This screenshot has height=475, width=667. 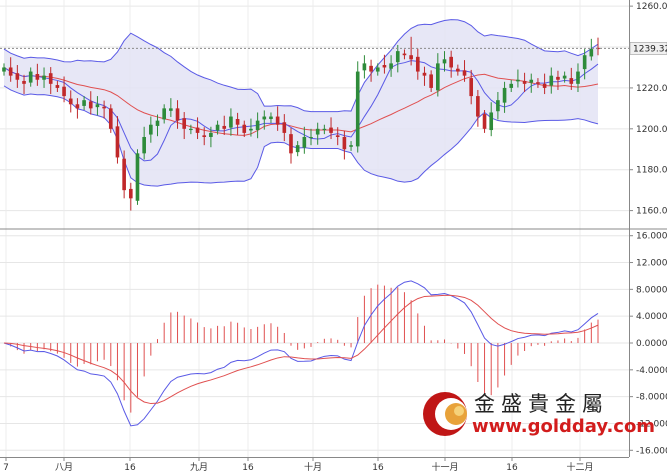 I want to click on x-tick-label: 十一月, so click(x=444, y=467).